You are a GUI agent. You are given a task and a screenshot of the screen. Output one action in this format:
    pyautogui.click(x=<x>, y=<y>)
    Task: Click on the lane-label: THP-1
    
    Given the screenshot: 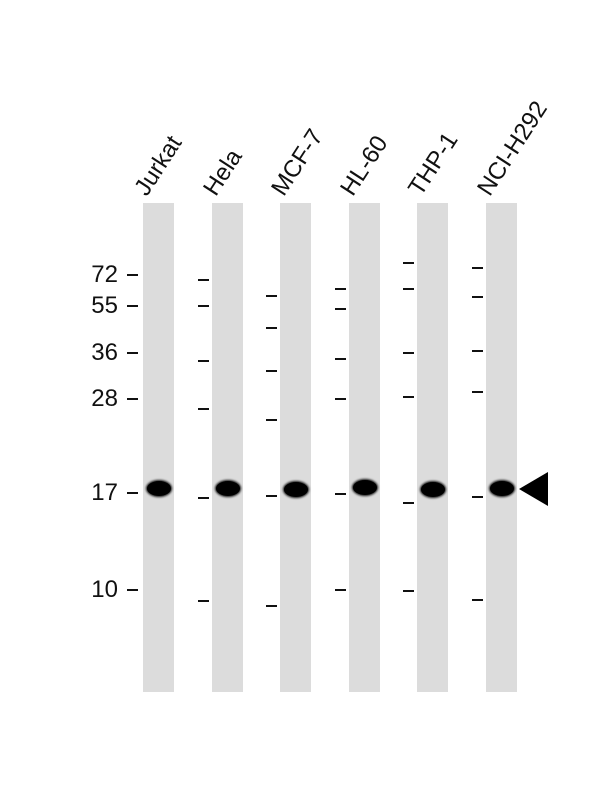 What is the action you would take?
    pyautogui.click(x=433, y=164)
    